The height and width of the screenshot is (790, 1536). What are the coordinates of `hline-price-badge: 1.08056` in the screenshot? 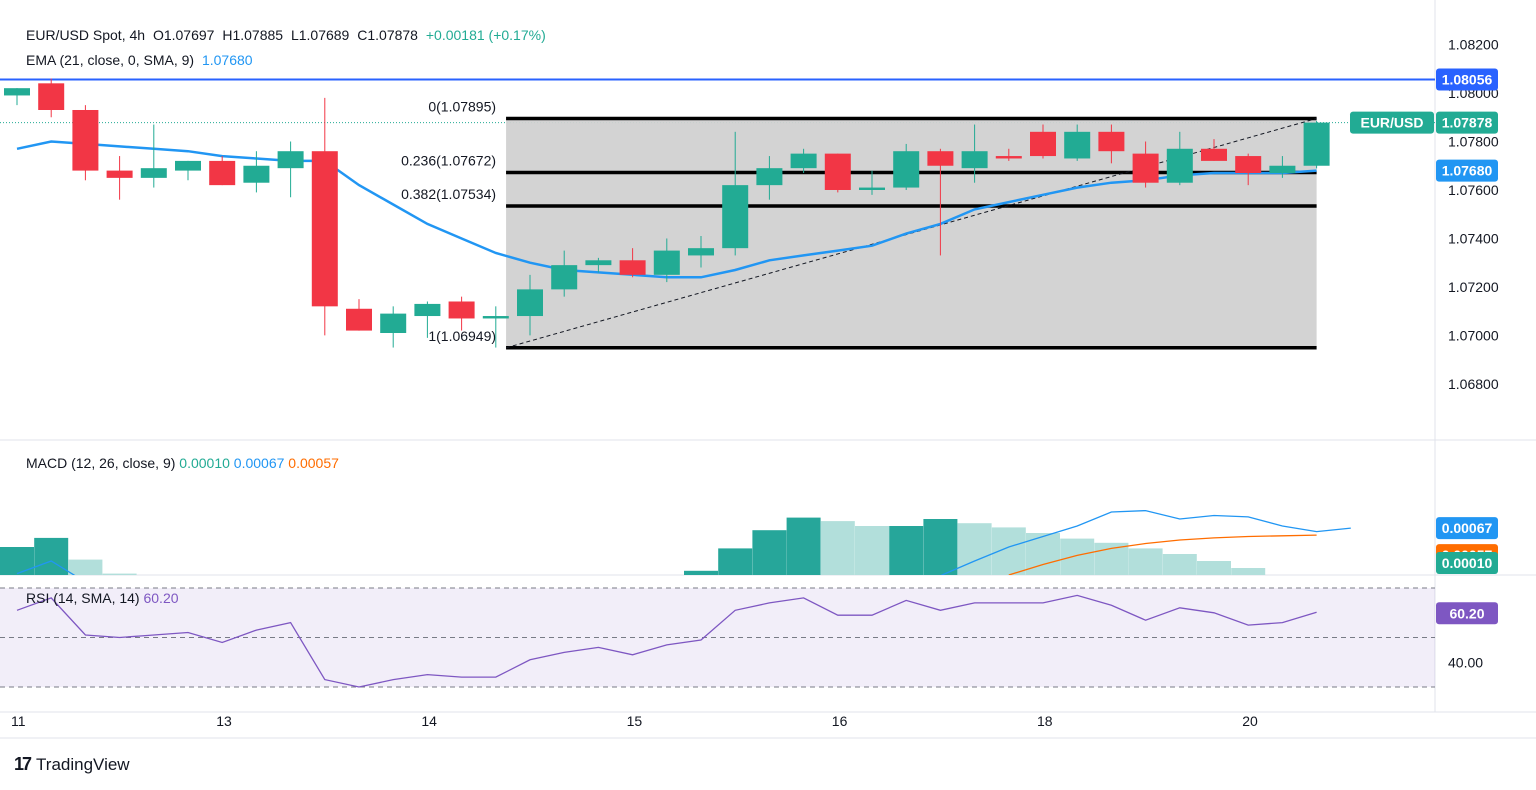 It's located at (1467, 79).